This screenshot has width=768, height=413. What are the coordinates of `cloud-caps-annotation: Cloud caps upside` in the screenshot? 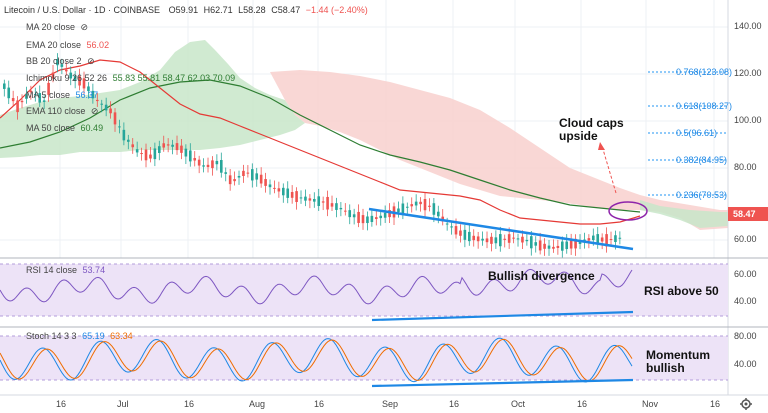 It's located at (591, 129).